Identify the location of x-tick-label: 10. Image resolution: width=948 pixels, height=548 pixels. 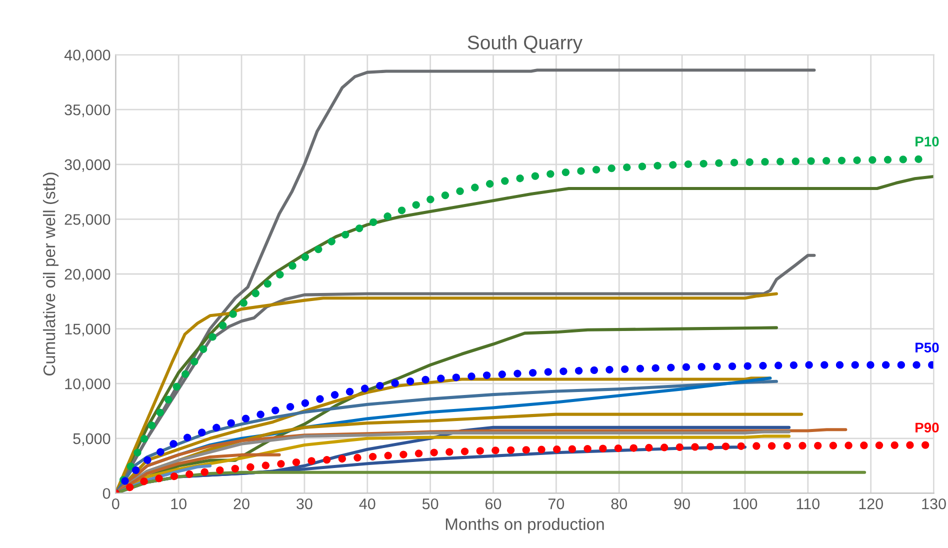
(178, 504).